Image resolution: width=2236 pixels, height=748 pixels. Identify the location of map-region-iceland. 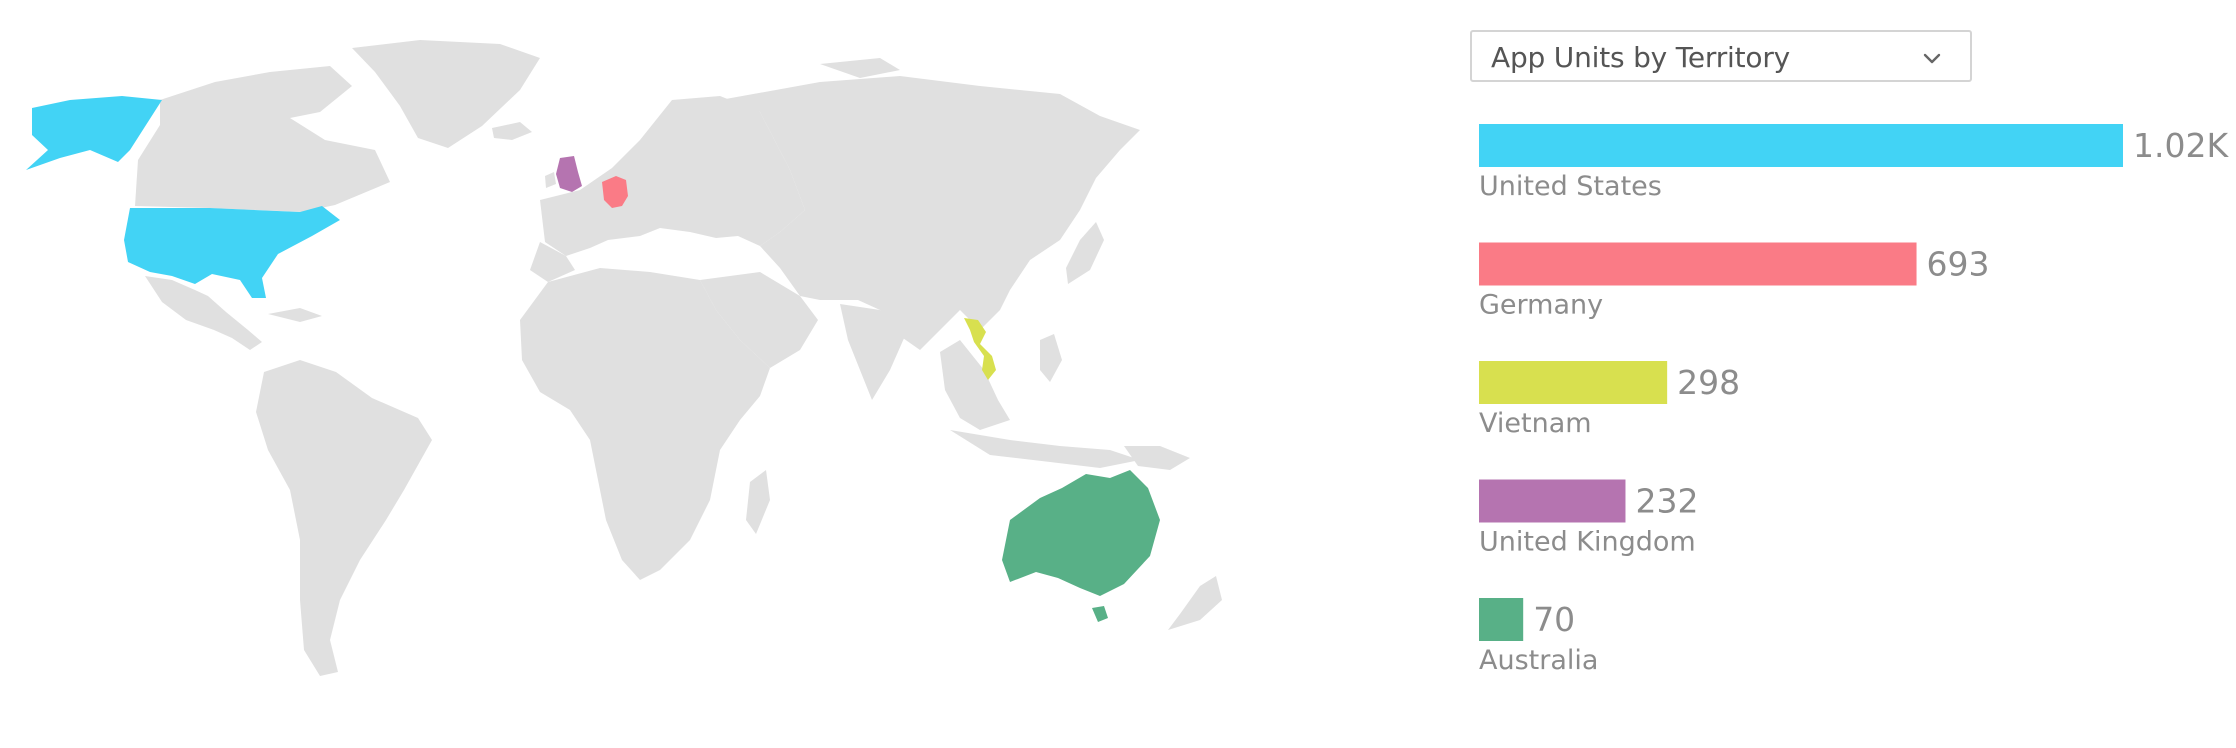
(512, 131).